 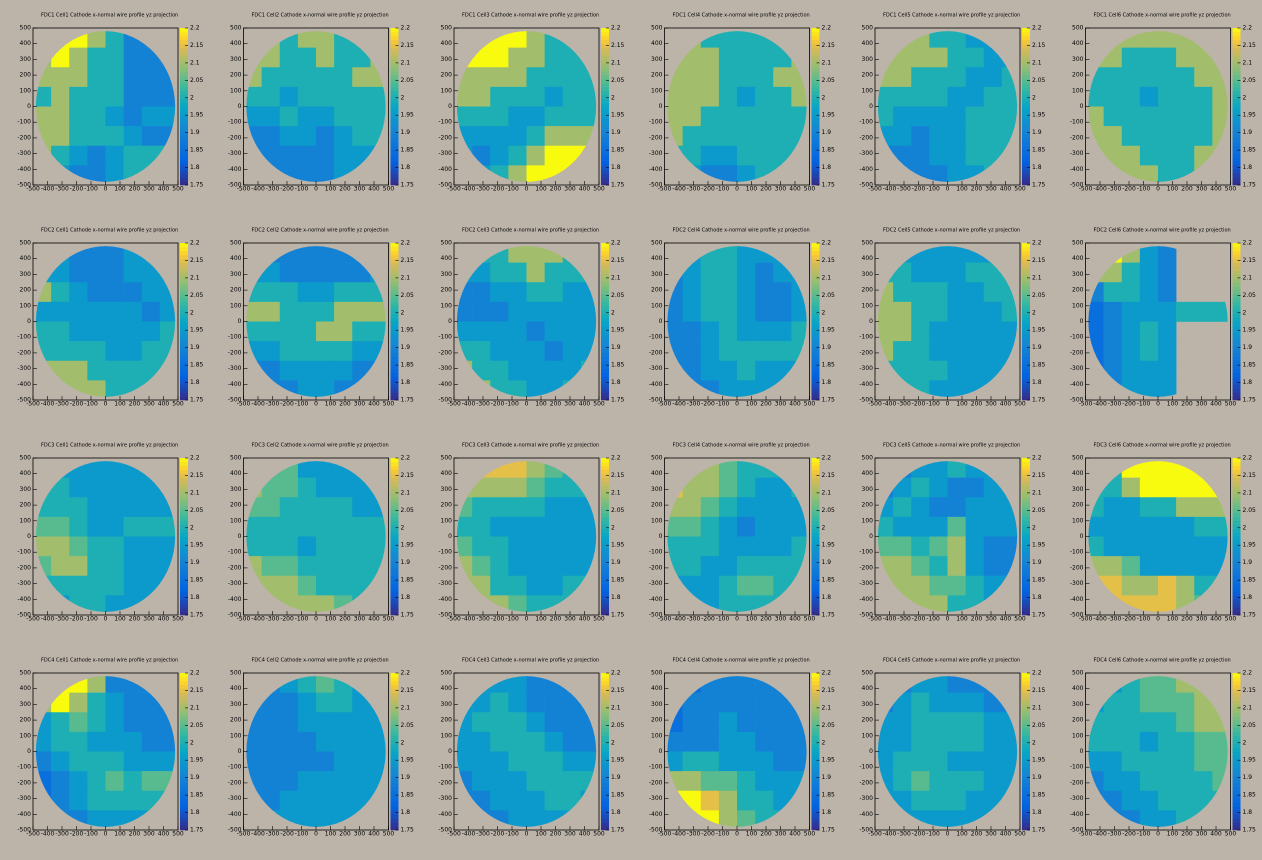 I want to click on y-tick-label: 200, so click(x=236, y=505).